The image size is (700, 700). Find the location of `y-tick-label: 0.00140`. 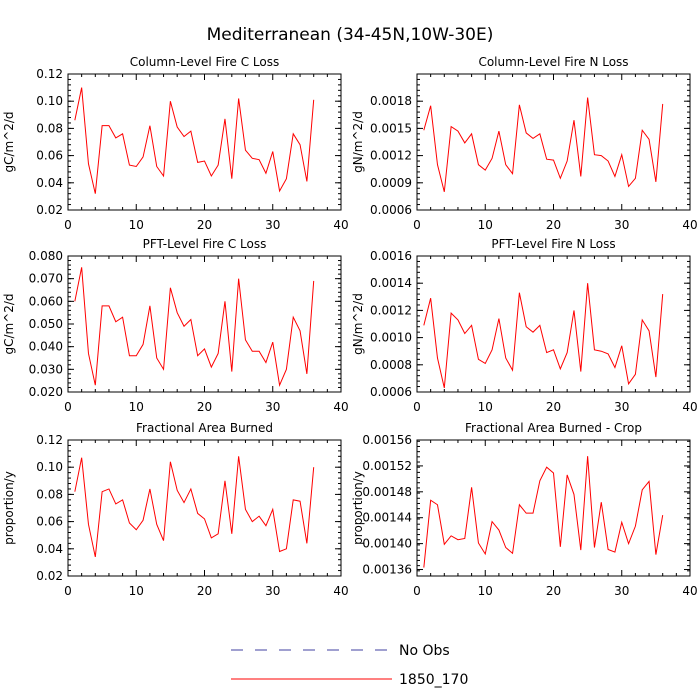

y-tick-label: 0.00140 is located at coordinates (387, 544).